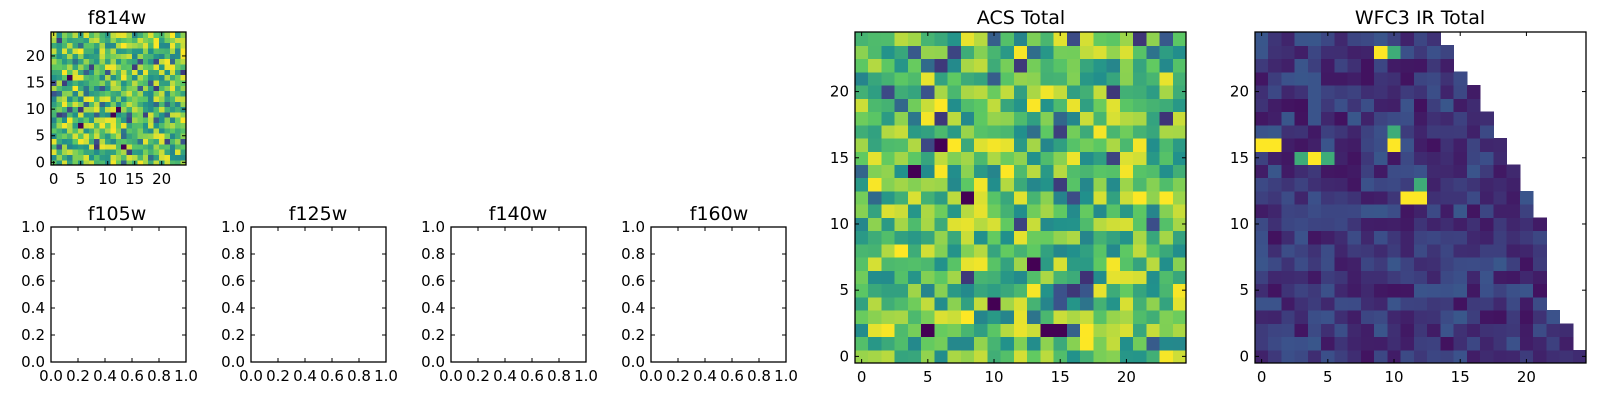 This screenshot has width=1600, height=400. What do you see at coordinates (33, 308) in the screenshot?
I see `y-tick-label: 0.4` at bounding box center [33, 308].